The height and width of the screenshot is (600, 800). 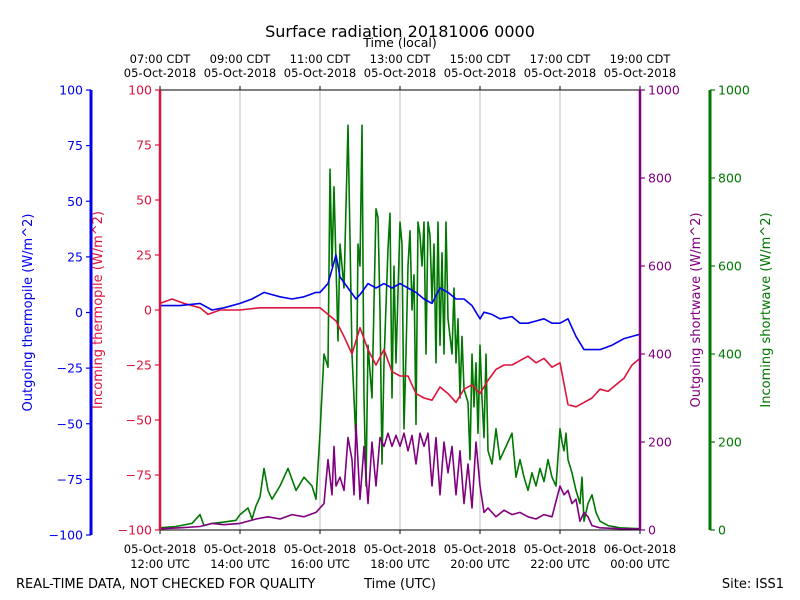 I want to click on top-tick-time-2: 11:00 CDT, so click(x=321, y=59).